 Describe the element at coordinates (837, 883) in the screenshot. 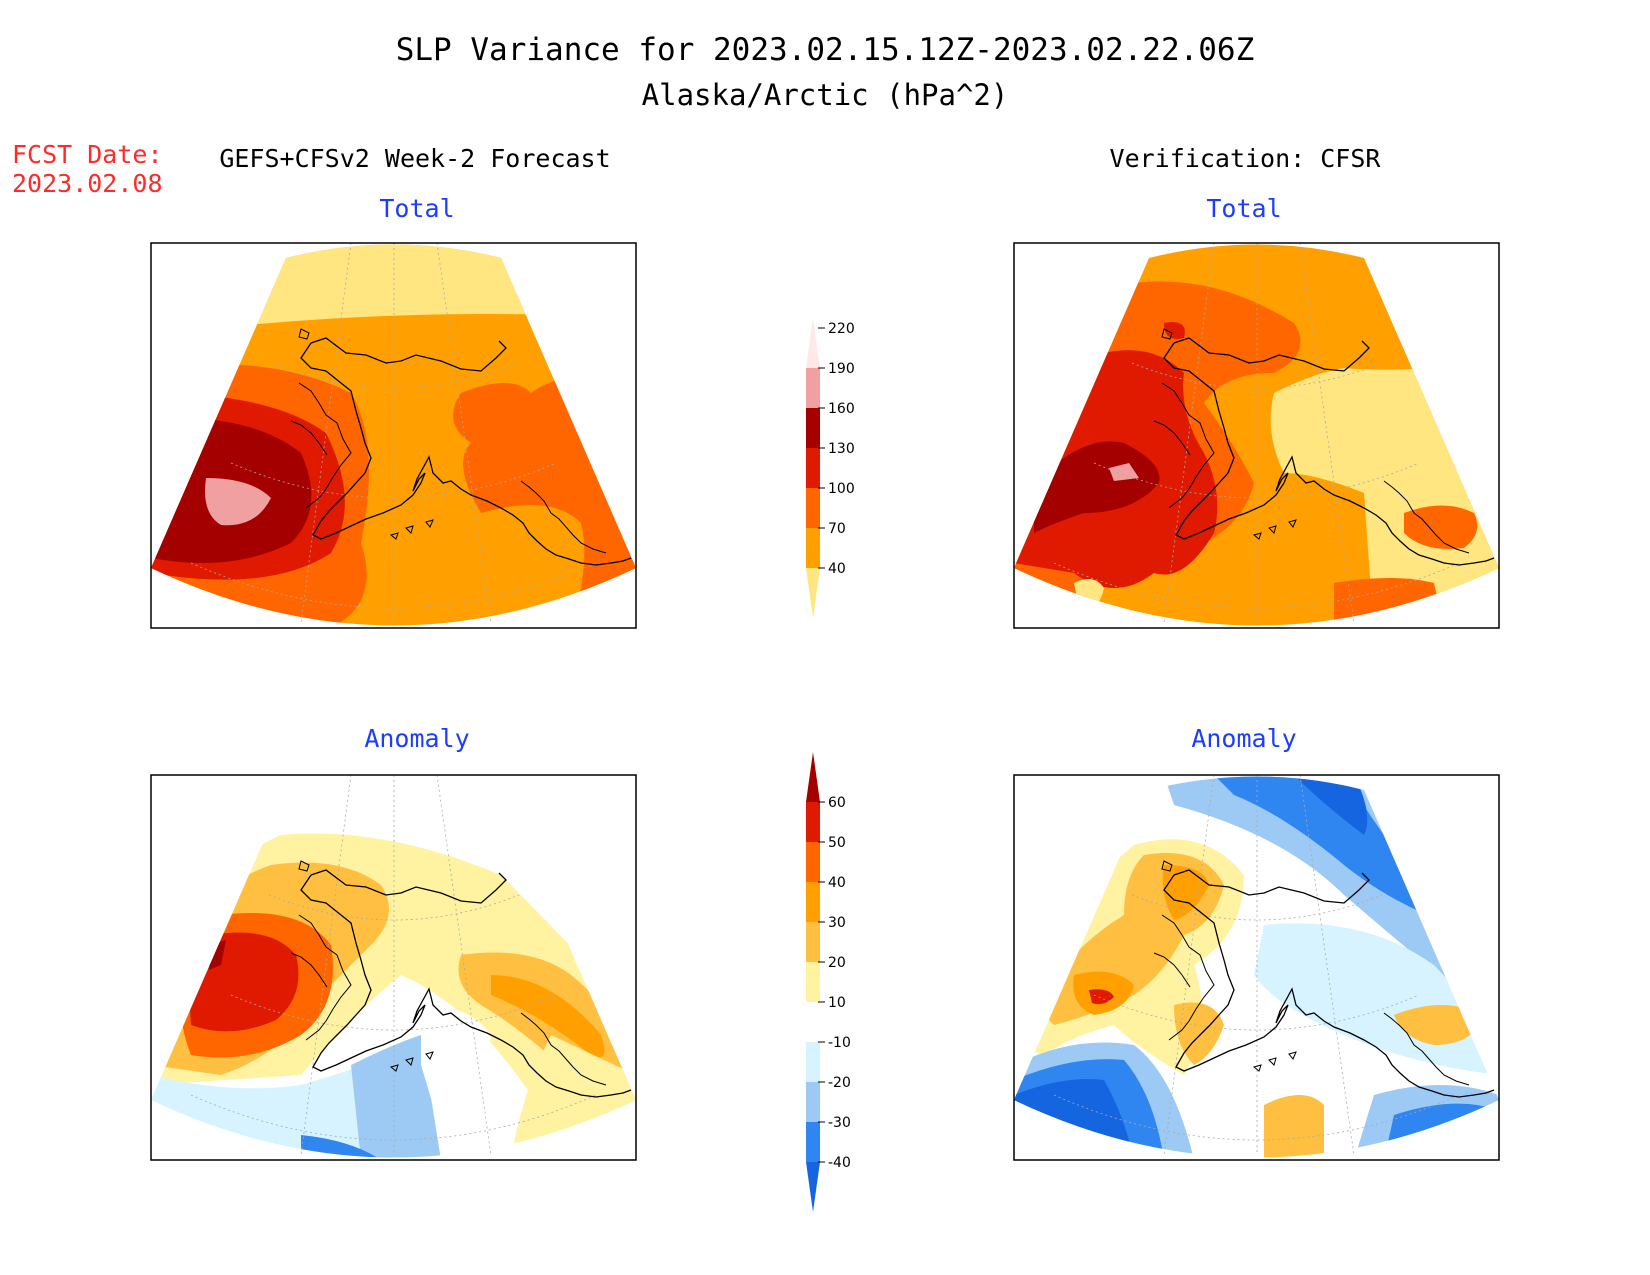

I see `colorbar-anomaly-label: 40` at that location.